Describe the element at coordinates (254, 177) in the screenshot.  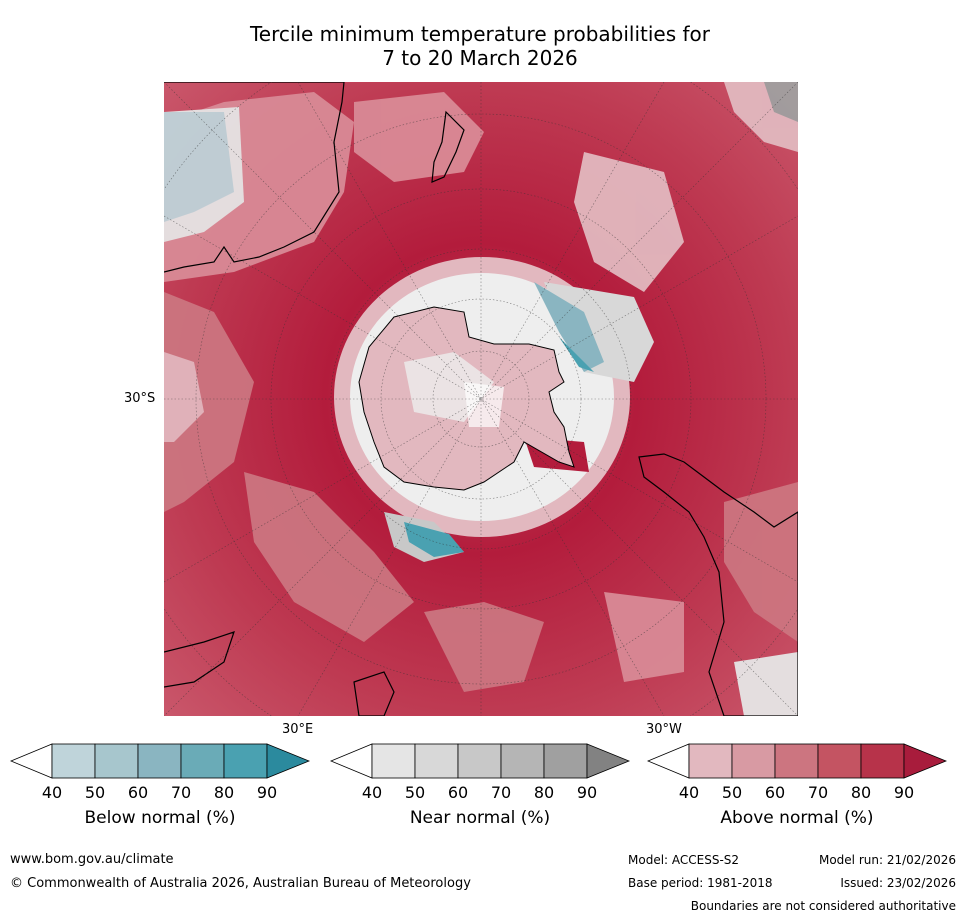
I see `australia-coastline` at that location.